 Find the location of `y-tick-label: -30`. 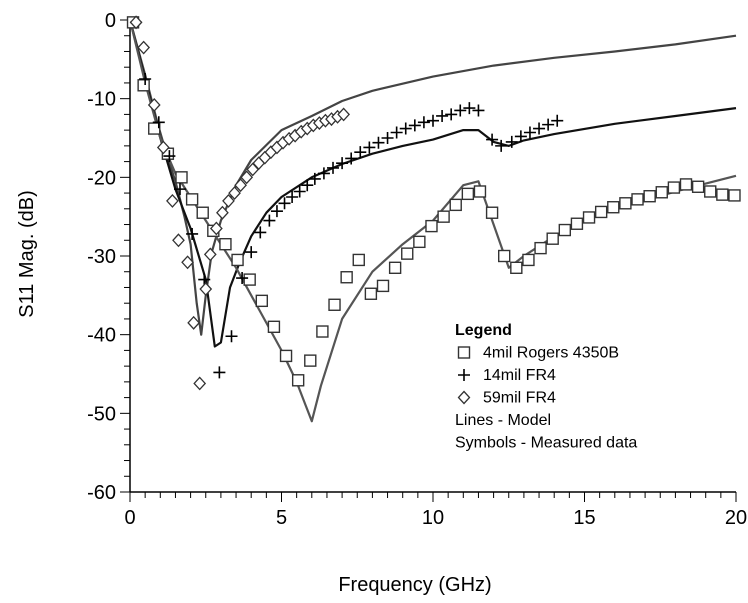

y-tick-label: -30 is located at coordinates (101, 257).